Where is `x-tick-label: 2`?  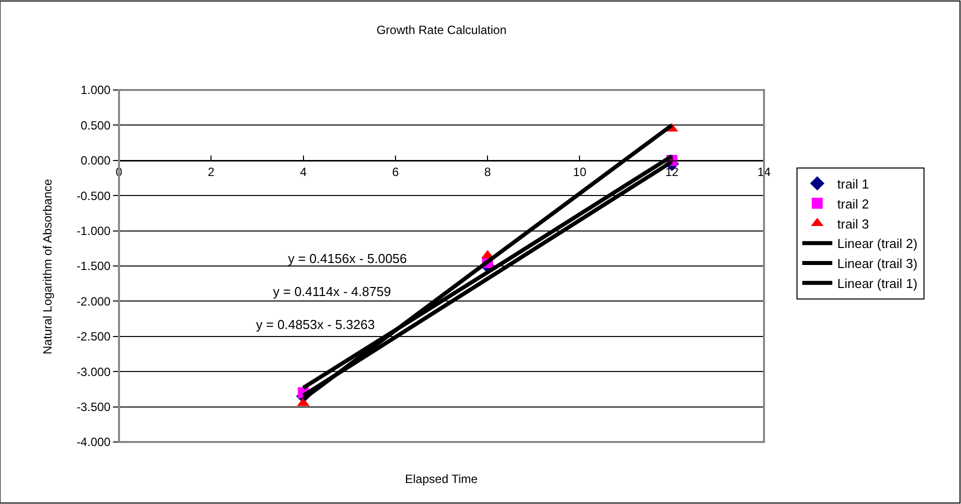
x-tick-label: 2 is located at coordinates (211, 171).